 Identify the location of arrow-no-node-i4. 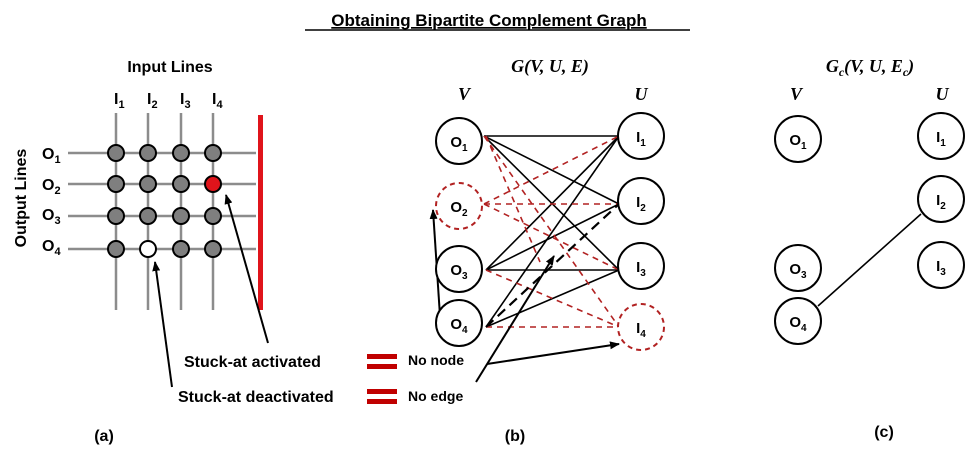
(553, 353).